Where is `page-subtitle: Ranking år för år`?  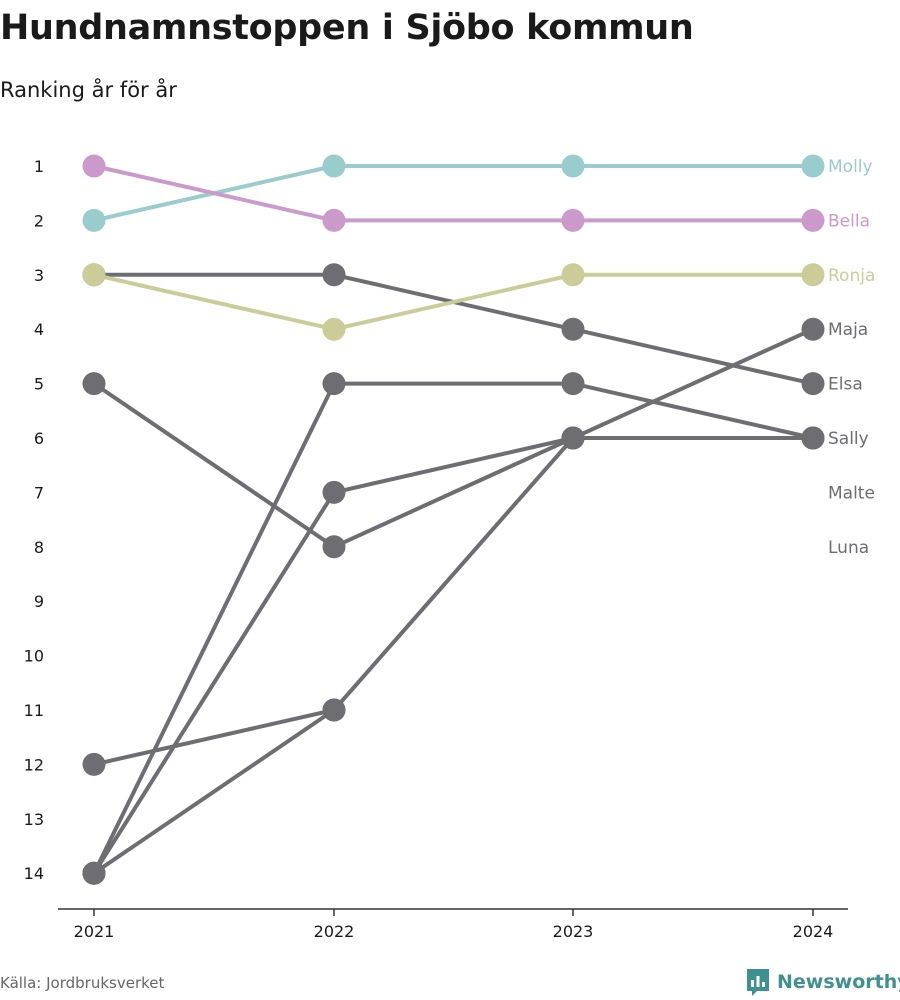
page-subtitle: Ranking år för år is located at coordinates (88, 90).